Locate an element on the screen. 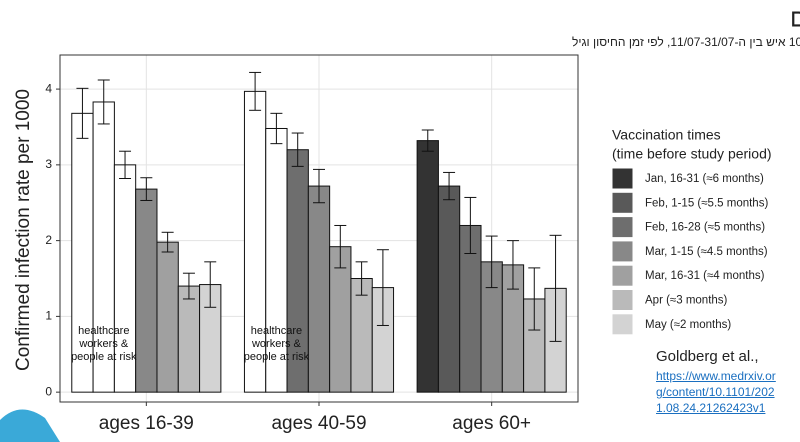 This screenshot has width=800, height=442. legend-title: (time before study period) is located at coordinates (692, 154).